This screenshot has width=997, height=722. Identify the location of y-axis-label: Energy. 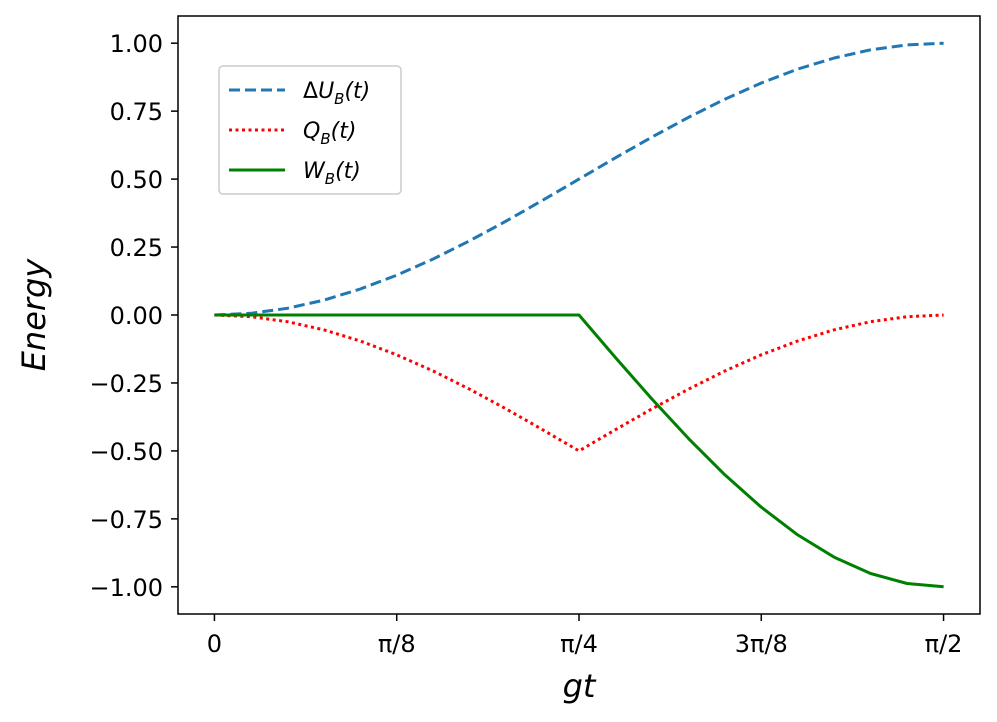
(34, 315).